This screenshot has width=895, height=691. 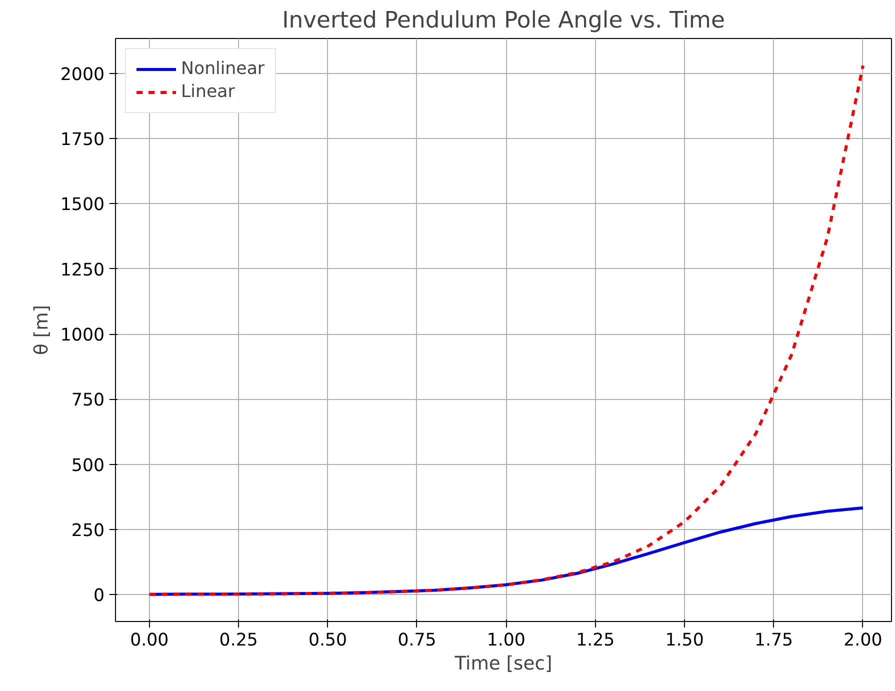 I want to click on x-tick-label: 1.25, so click(x=595, y=640).